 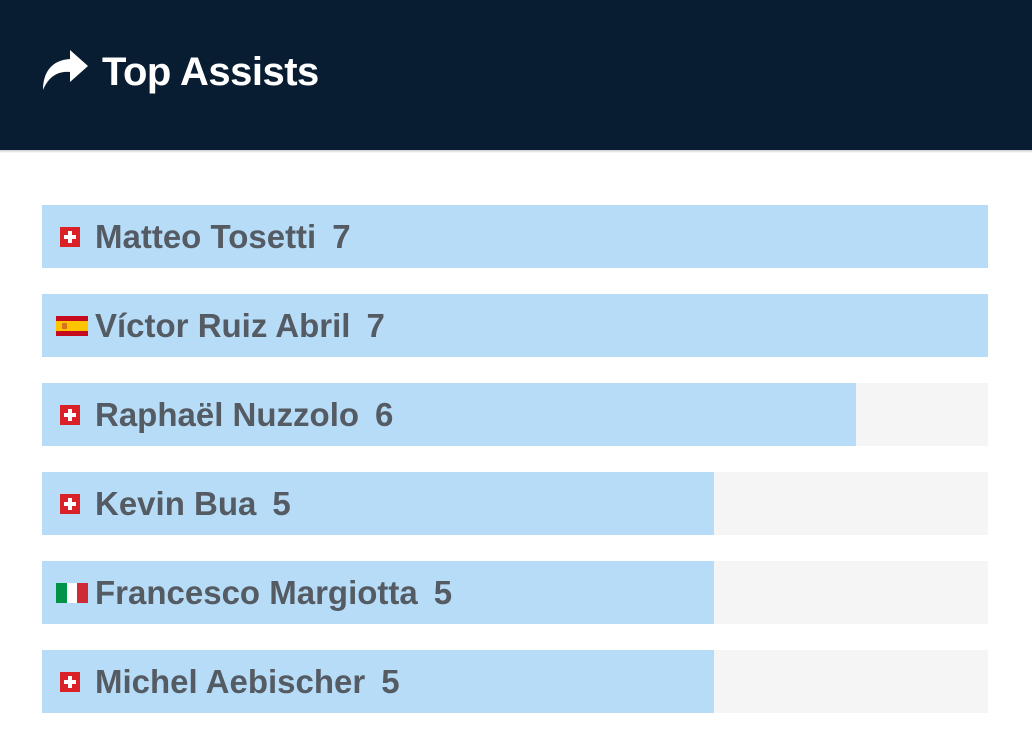 What do you see at coordinates (230, 681) in the screenshot?
I see `player-name: Michel Aebischer` at bounding box center [230, 681].